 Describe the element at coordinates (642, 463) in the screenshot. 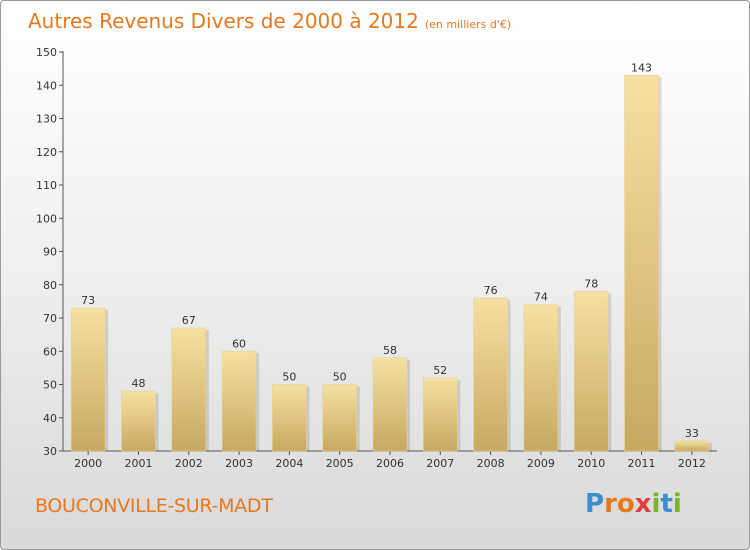

I see `x-tick-label: 2011` at that location.